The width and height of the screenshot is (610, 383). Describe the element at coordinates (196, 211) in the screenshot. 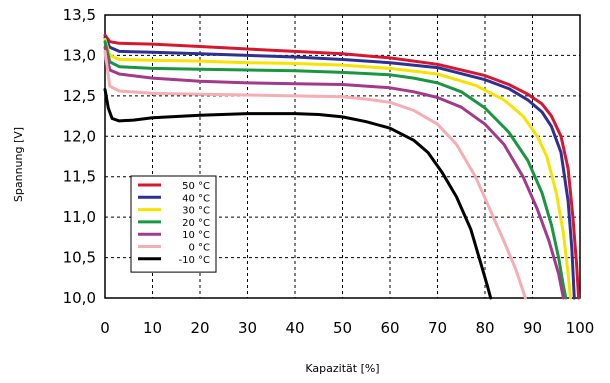

I see `legend-label: 30 °C` at that location.